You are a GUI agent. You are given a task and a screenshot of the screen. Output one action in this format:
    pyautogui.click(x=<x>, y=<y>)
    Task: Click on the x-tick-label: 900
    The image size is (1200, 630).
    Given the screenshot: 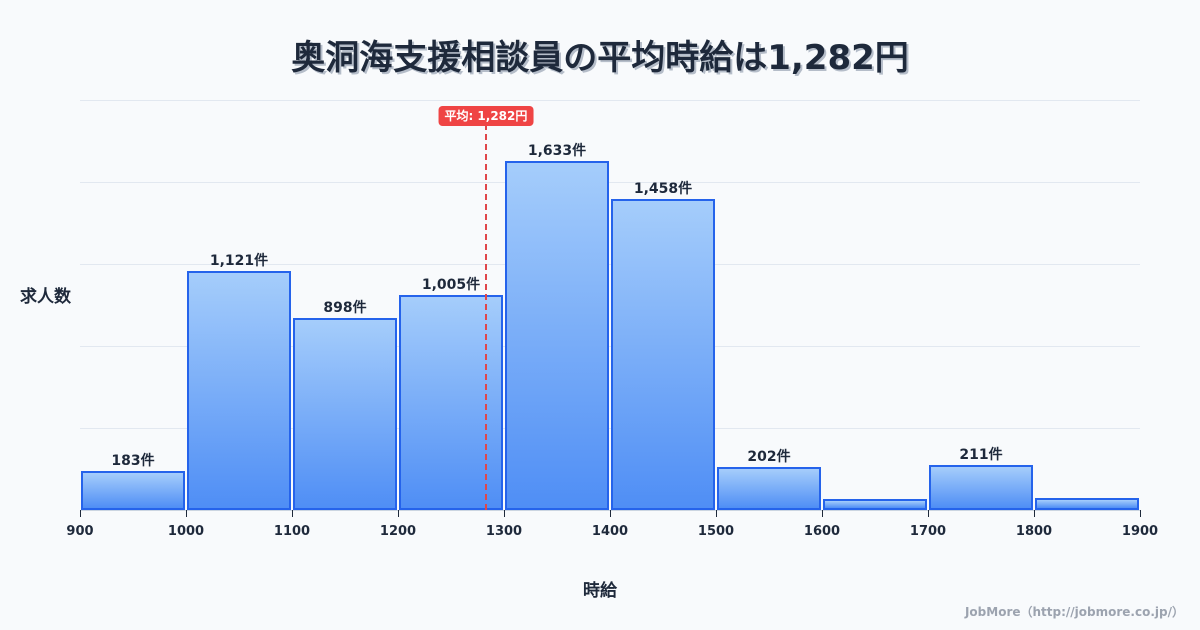 What is the action you would take?
    pyautogui.click(x=80, y=531)
    